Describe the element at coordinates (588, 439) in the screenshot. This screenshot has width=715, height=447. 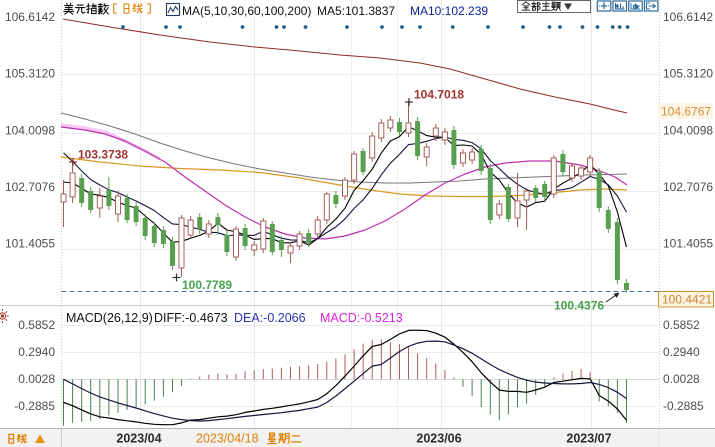
I see `svg-text: 2023/07` at that location.